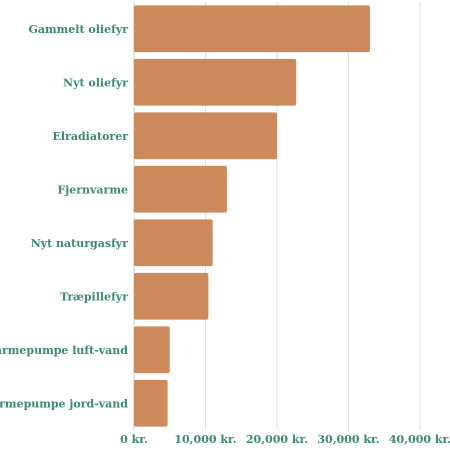  I want to click on category-label: Træpillefyr, so click(94, 296).